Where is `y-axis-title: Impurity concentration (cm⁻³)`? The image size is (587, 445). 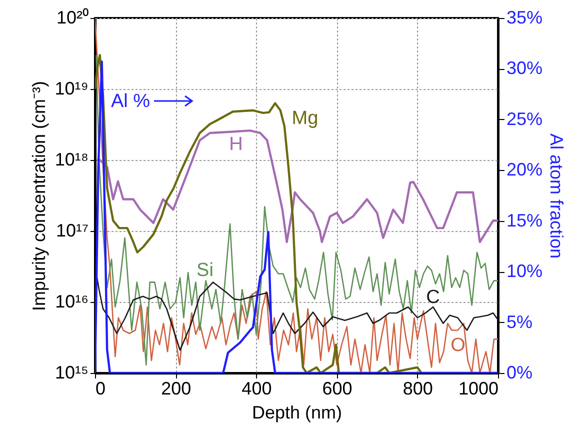
y-axis-title: Impurity concentration (cm⁻³) is located at coordinates (38, 196).